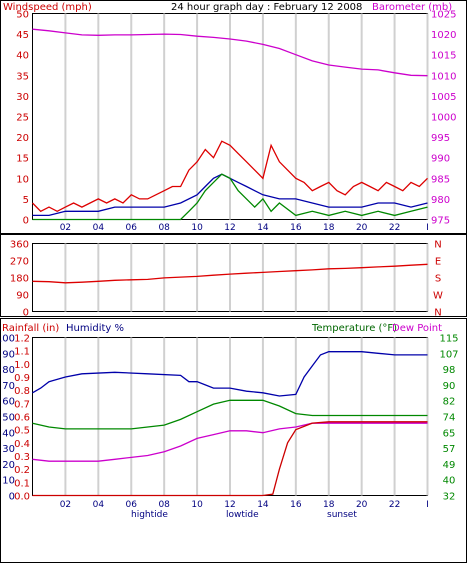  Describe the element at coordinates (99, 228) in the screenshot. I see `x-tick-label: 04` at that location.